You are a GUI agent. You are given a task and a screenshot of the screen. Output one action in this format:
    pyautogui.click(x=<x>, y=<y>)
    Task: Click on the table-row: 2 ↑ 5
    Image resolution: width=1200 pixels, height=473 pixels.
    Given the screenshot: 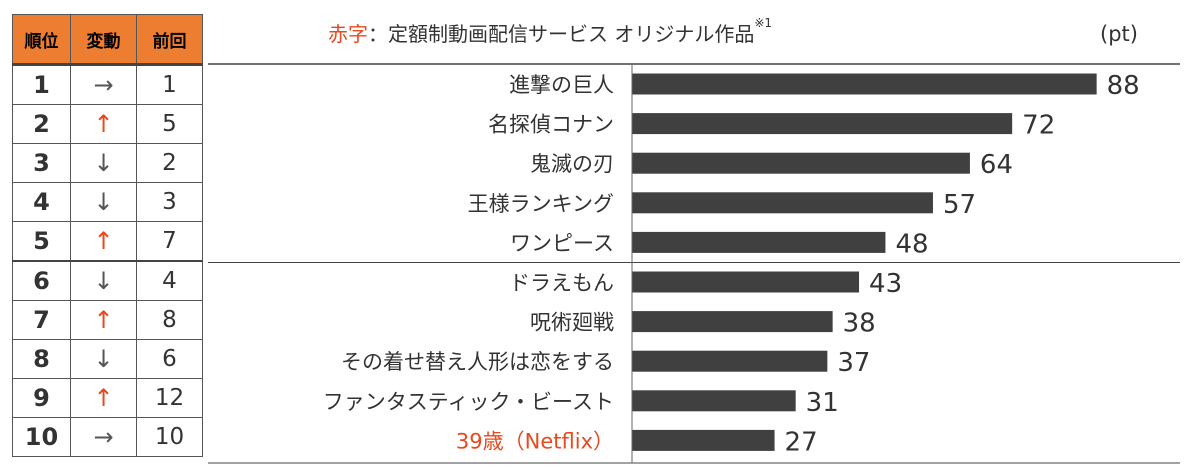 What is the action you would take?
    pyautogui.click(x=107, y=124)
    